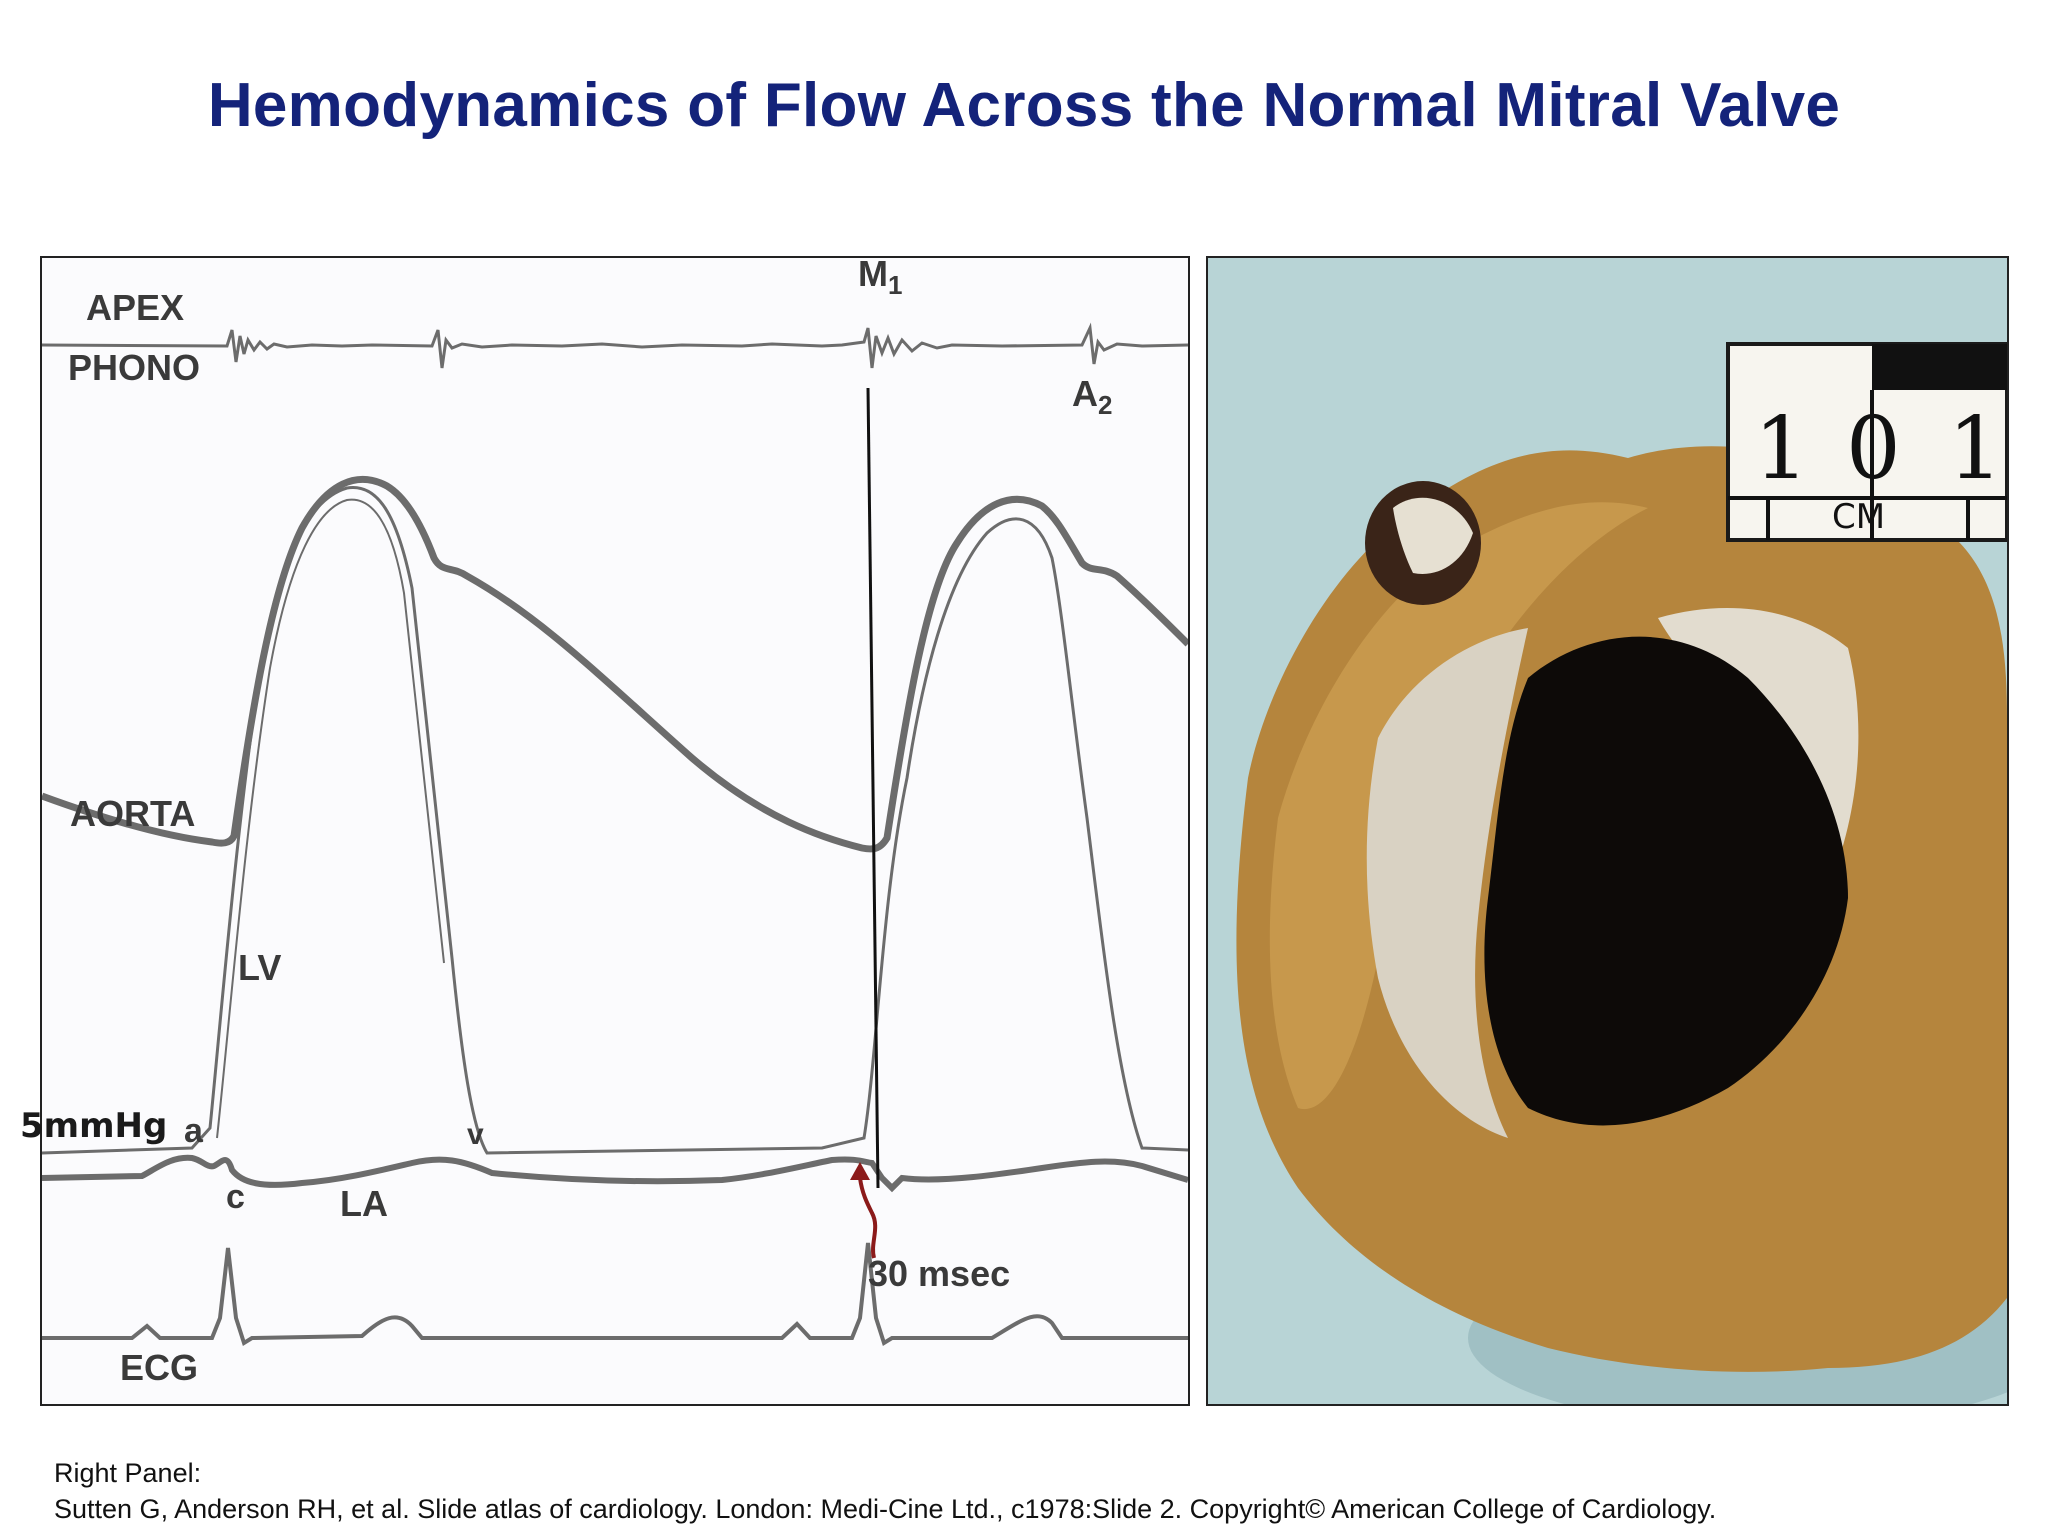 This screenshot has width=2048, height=1536. What do you see at coordinates (1781, 449) in the screenshot?
I see `ruler-mark-left: 1` at bounding box center [1781, 449].